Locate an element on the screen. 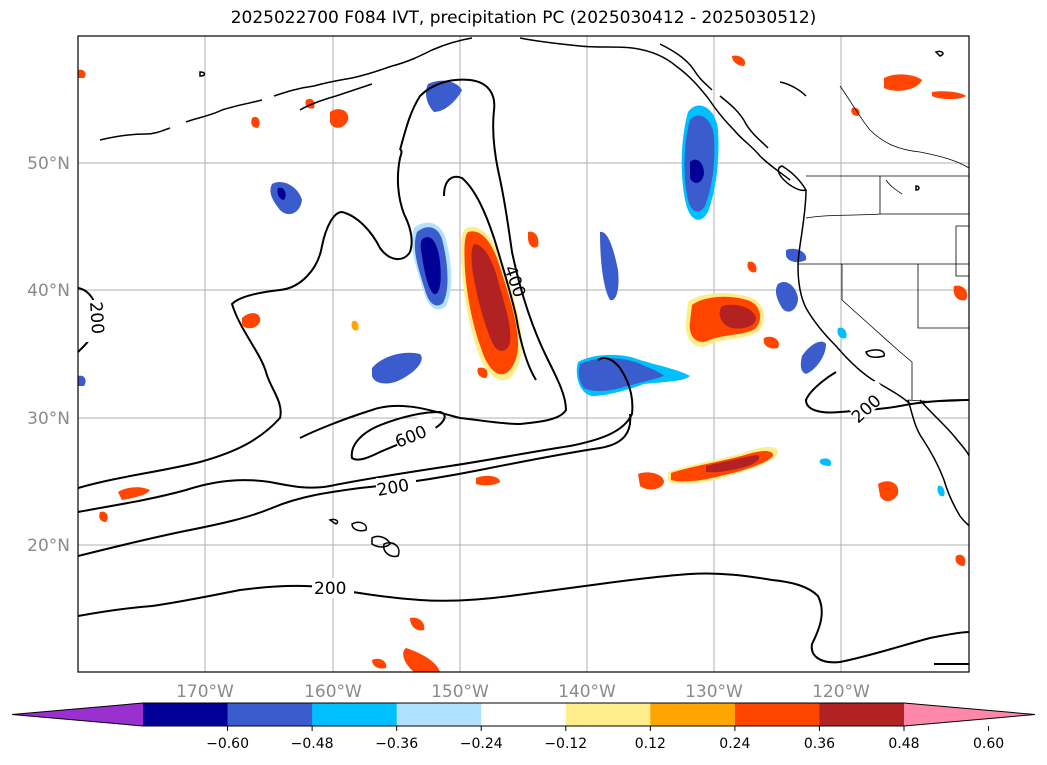  colorbar-tick-label: 0.60 is located at coordinates (988, 744).